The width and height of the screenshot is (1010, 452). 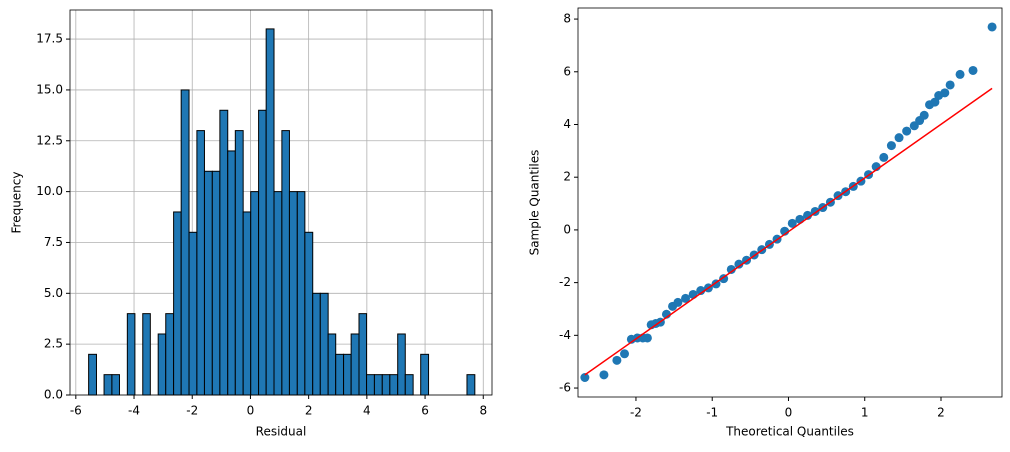 I want to click on y-tick-label: 17.5, so click(x=49, y=39).